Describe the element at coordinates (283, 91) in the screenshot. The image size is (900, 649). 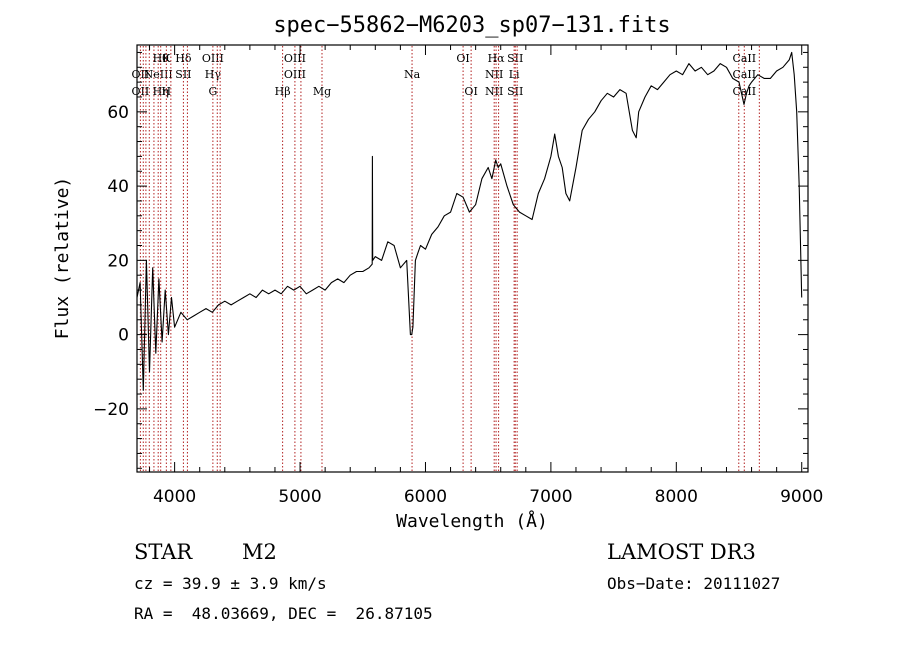
I see `line-marker-label: Hβ` at that location.